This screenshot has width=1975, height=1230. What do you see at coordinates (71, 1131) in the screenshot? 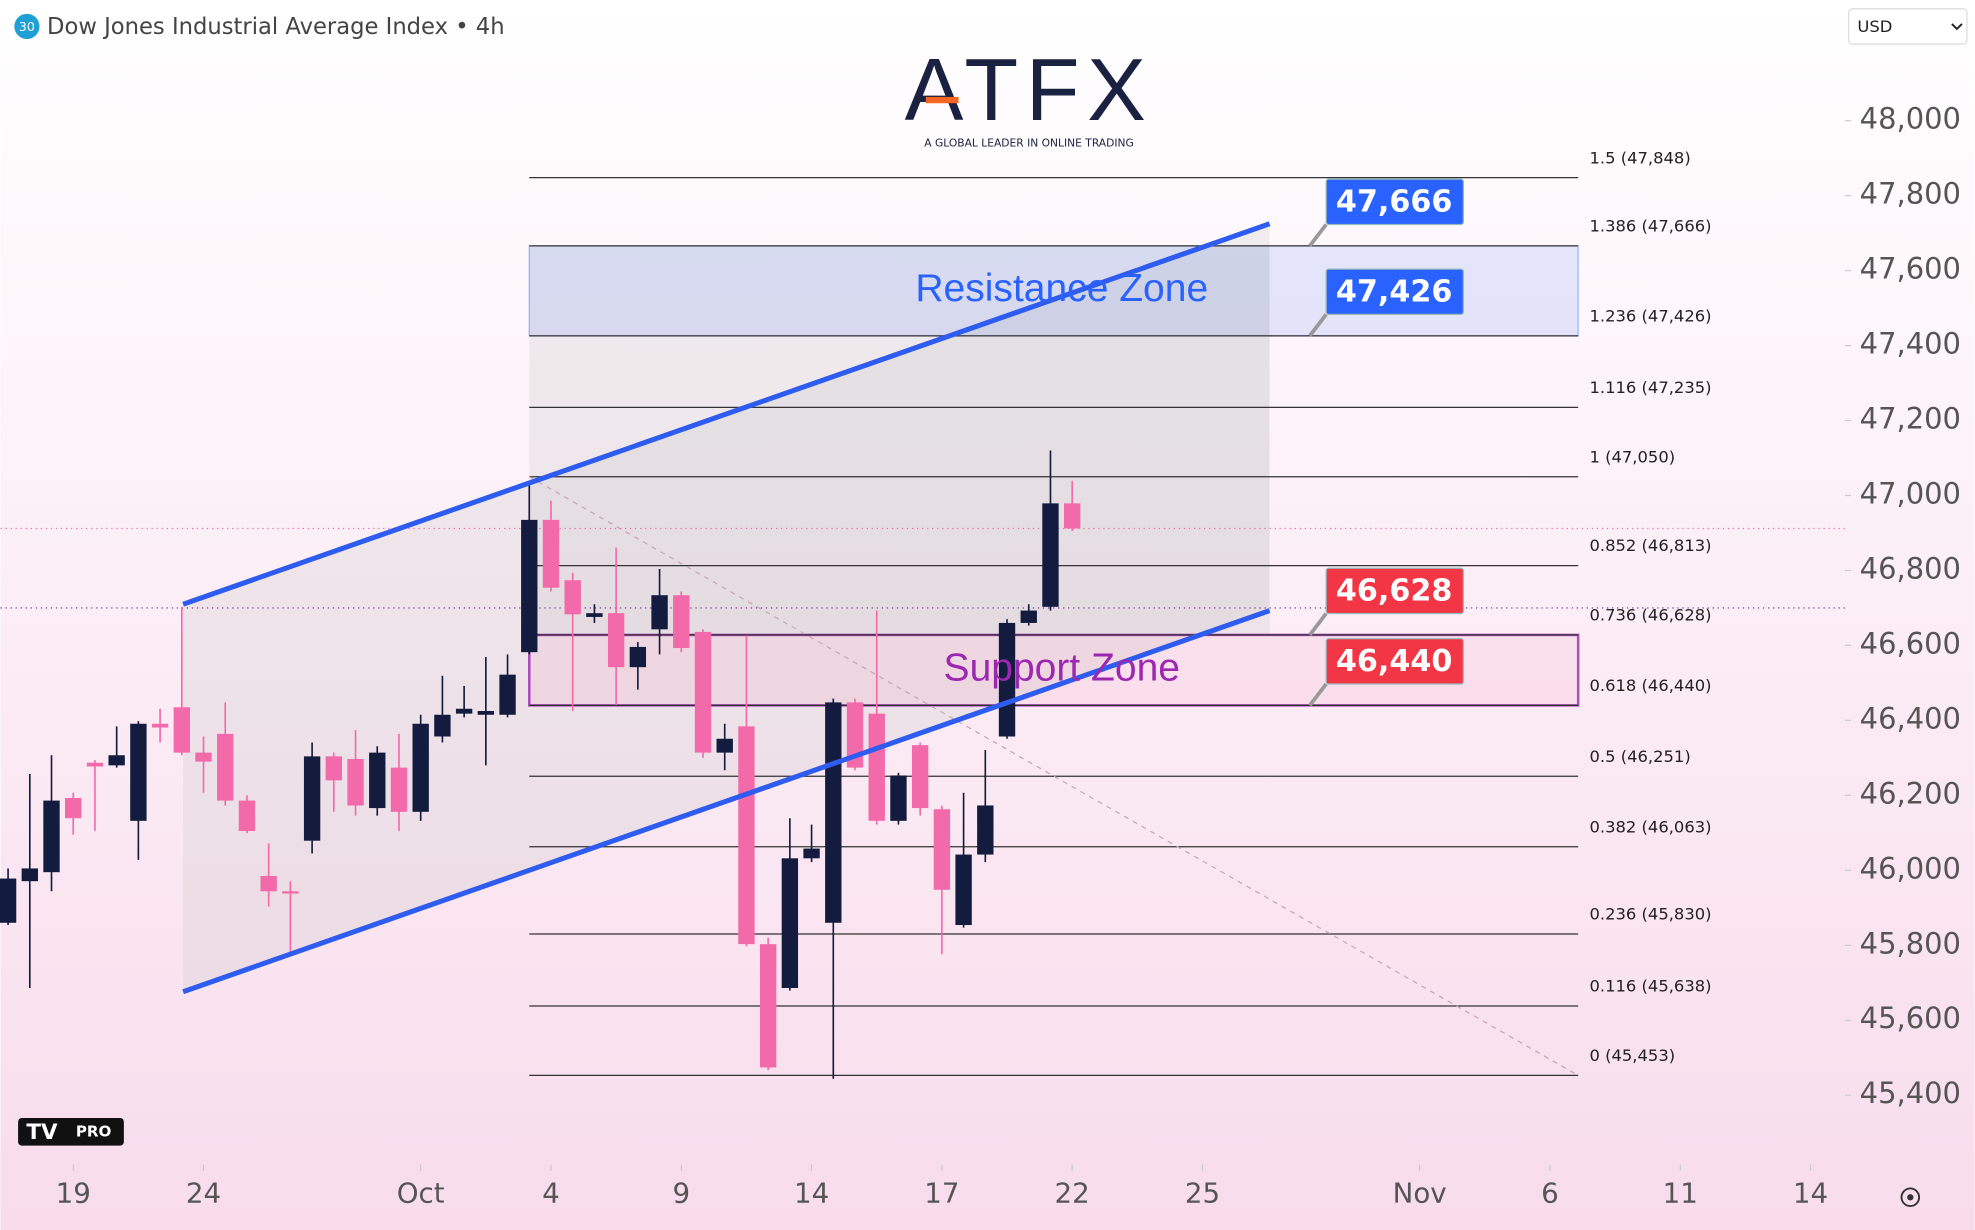
I see `tv-logo-bg` at bounding box center [71, 1131].